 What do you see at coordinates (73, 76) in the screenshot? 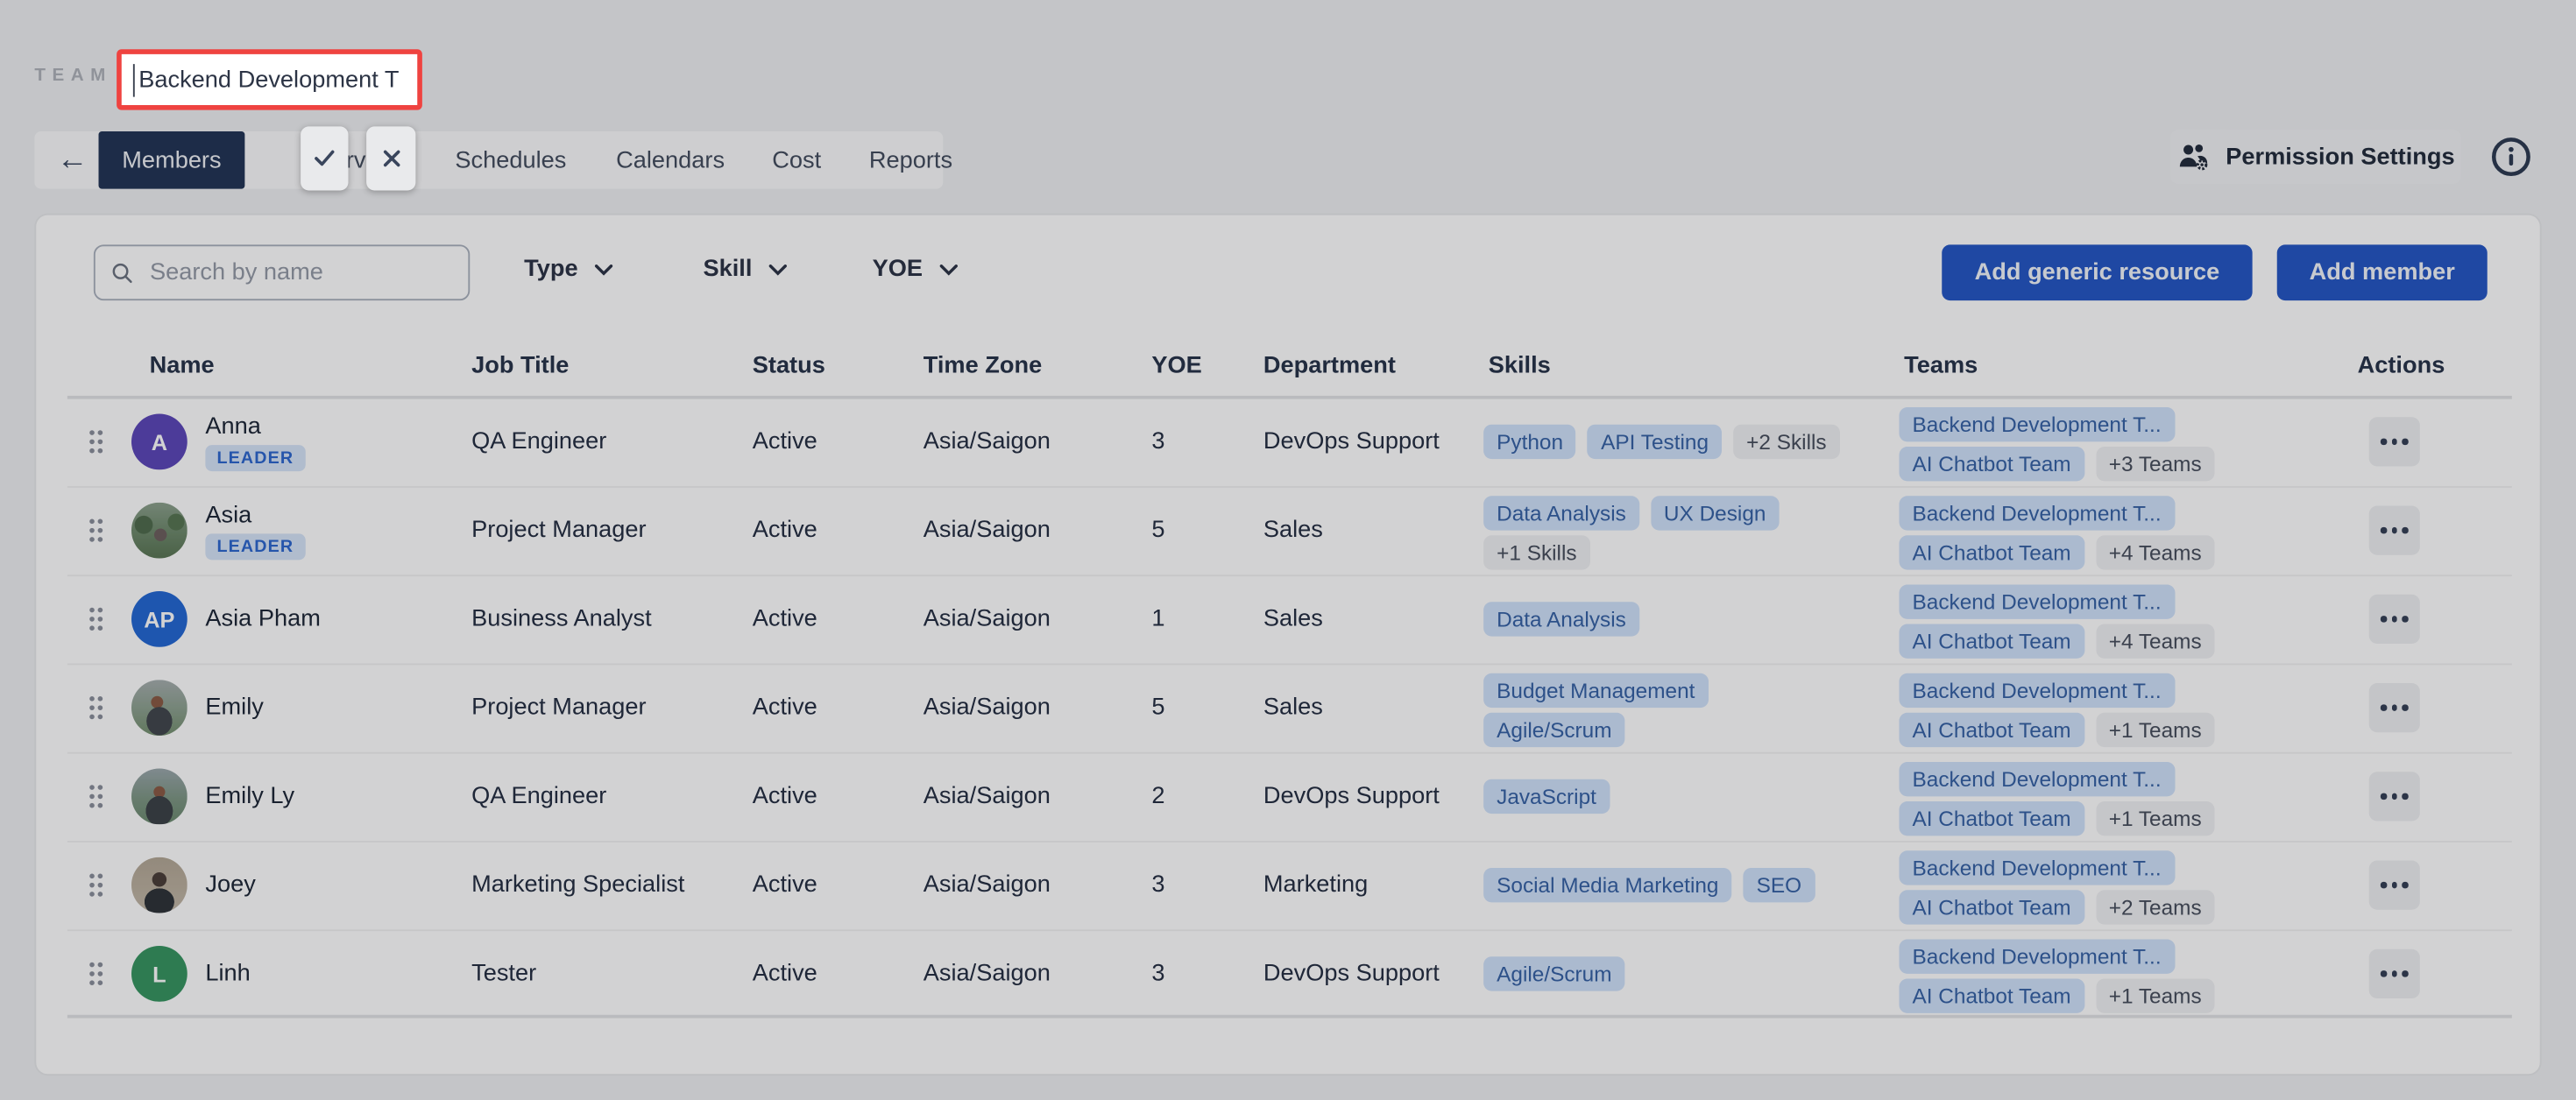
I see `team-label: TEAM` at bounding box center [73, 76].